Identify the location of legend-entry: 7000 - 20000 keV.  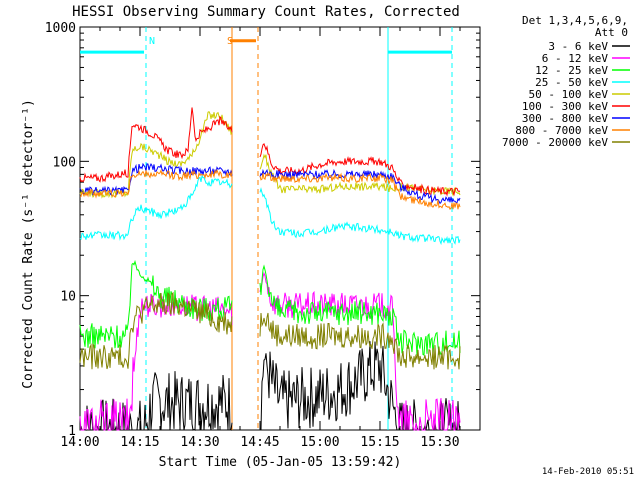
(555, 142).